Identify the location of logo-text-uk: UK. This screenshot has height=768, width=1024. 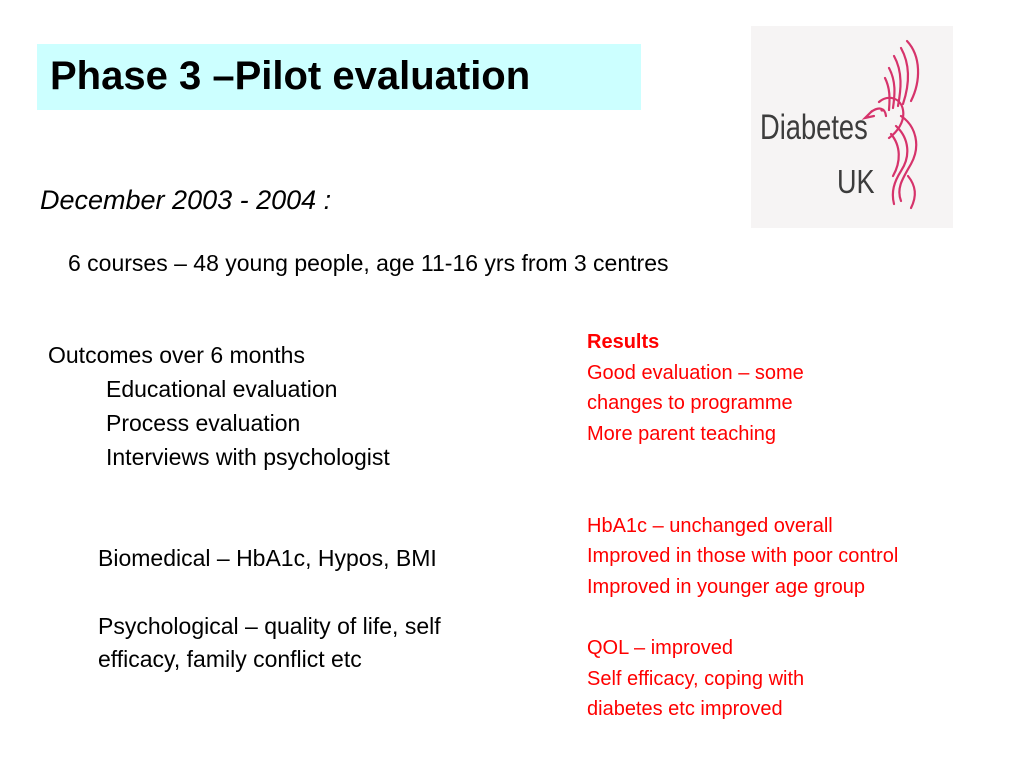
(856, 181).